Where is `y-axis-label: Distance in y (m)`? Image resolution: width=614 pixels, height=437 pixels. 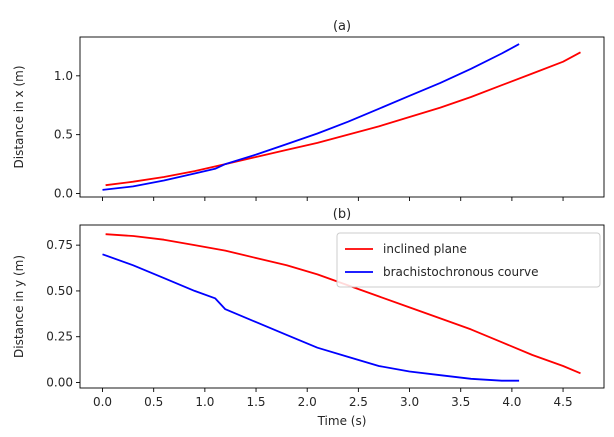 y-axis-label: Distance in y (m) is located at coordinates (19, 306).